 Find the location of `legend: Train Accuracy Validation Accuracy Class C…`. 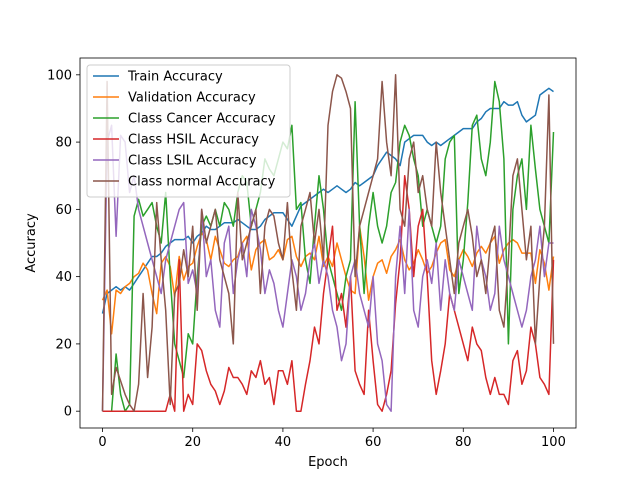

legend: Train Accuracy Validation Accuracy Class C… is located at coordinates (188, 131).